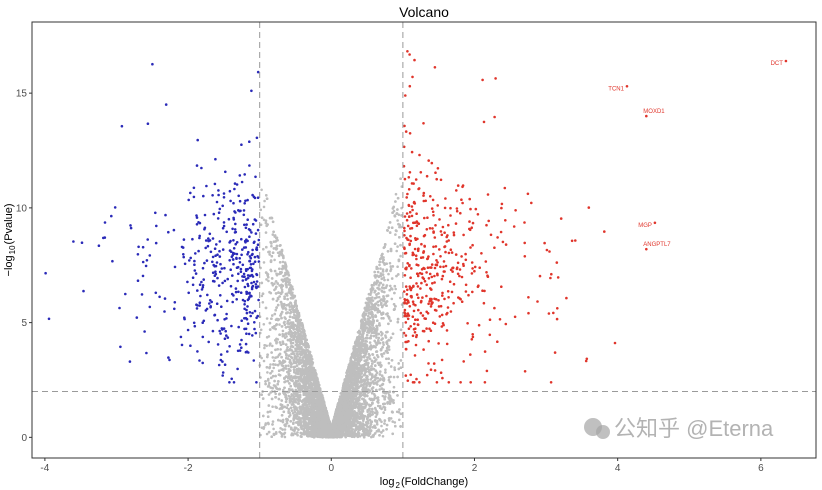  What do you see at coordinates (424, 12) in the screenshot?
I see `chart-title: Volcano` at bounding box center [424, 12].